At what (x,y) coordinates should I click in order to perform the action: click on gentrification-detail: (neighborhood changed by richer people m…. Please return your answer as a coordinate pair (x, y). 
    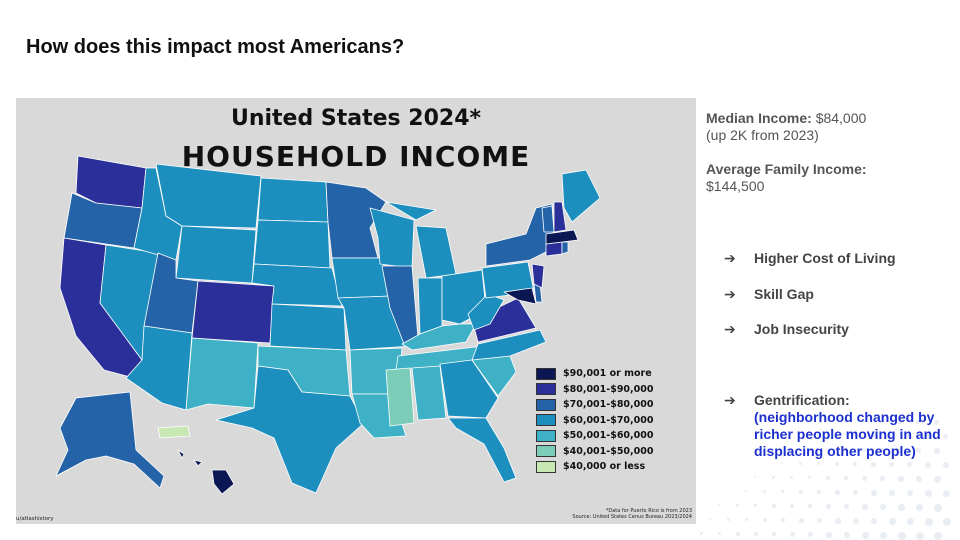
    Looking at the image, I should click on (847, 434).